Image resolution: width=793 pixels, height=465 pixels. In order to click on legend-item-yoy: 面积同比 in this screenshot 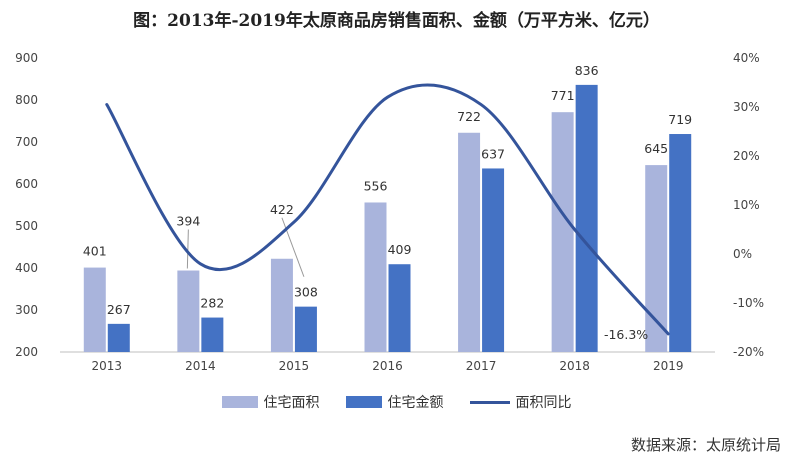, I will do `click(520, 402)`.